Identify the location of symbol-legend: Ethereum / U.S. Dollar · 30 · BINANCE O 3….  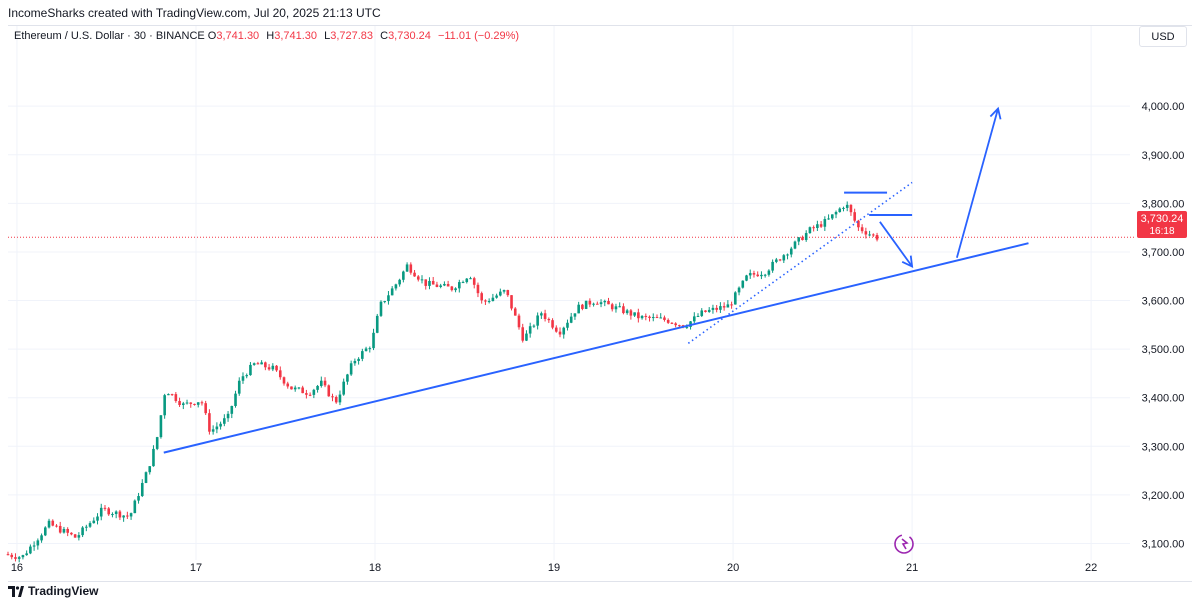
(268, 36).